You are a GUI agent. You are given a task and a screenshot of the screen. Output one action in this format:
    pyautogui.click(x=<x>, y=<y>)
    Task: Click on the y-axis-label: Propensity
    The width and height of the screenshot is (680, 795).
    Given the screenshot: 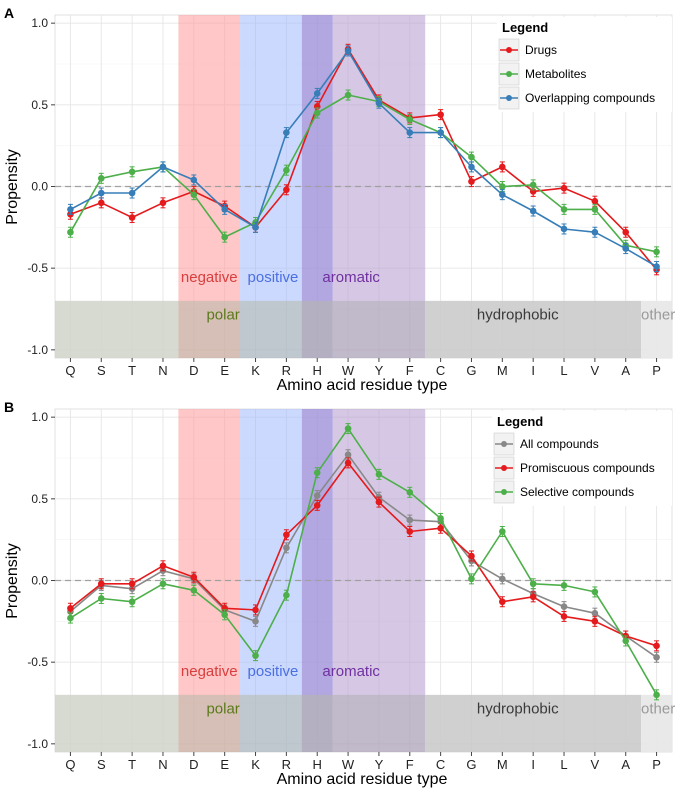 What is the action you would take?
    pyautogui.click(x=12, y=187)
    